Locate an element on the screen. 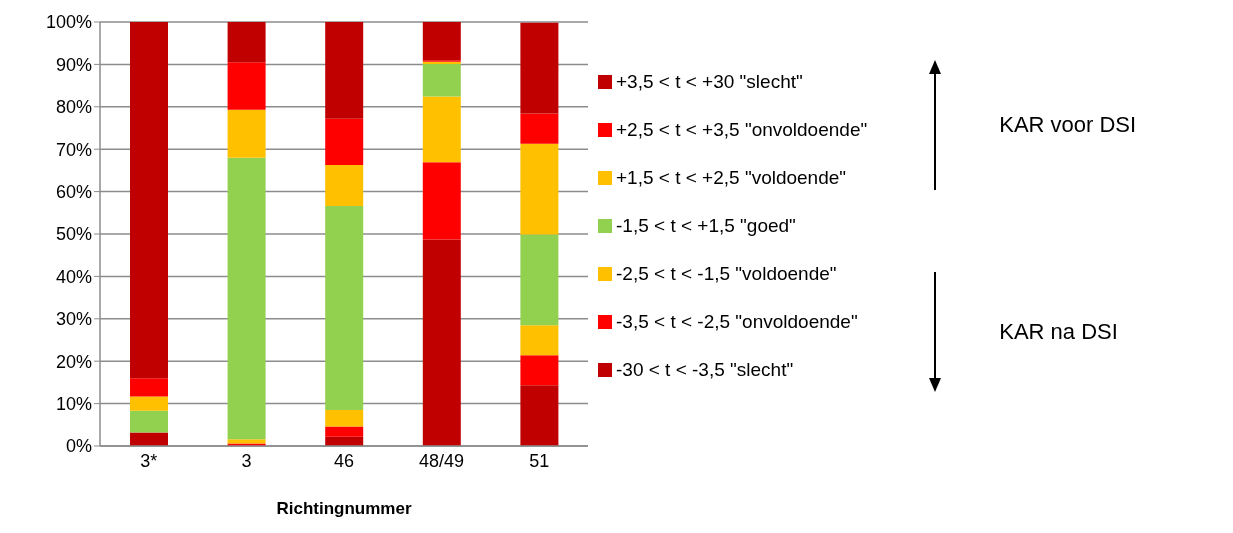 This screenshot has width=1233, height=533. text: KAR na DSI is located at coordinates (1058, 332).